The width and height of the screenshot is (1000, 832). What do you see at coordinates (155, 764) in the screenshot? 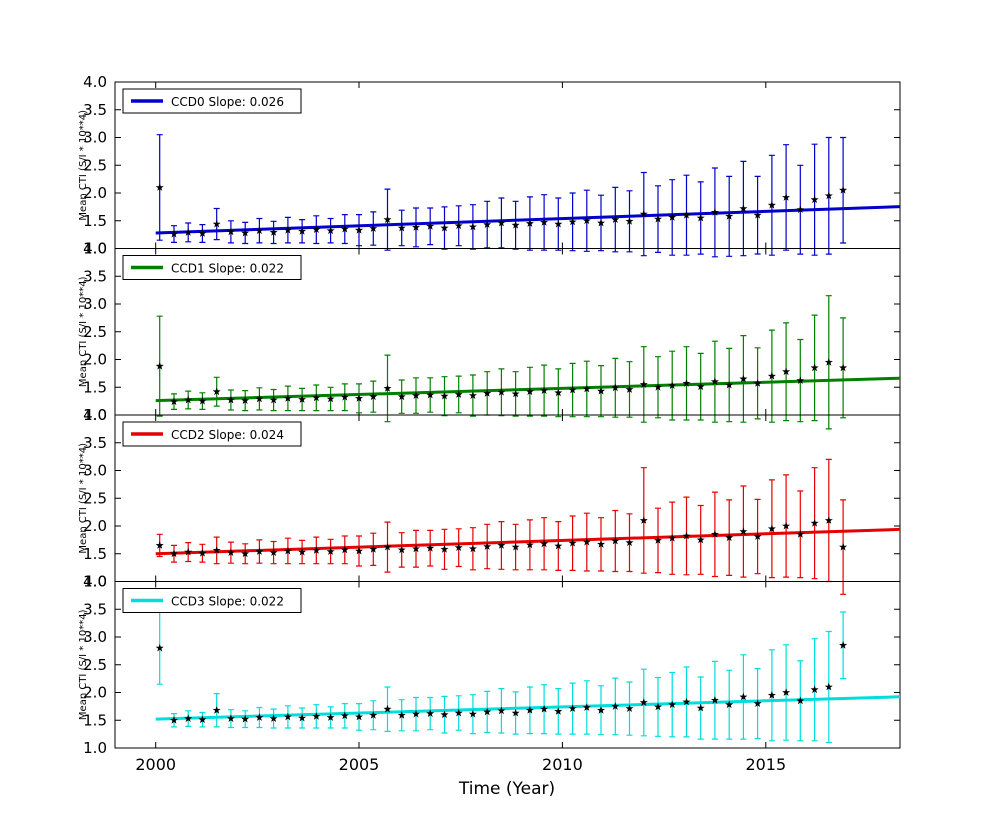
I see `x-tick-label: 2000` at bounding box center [155, 764].